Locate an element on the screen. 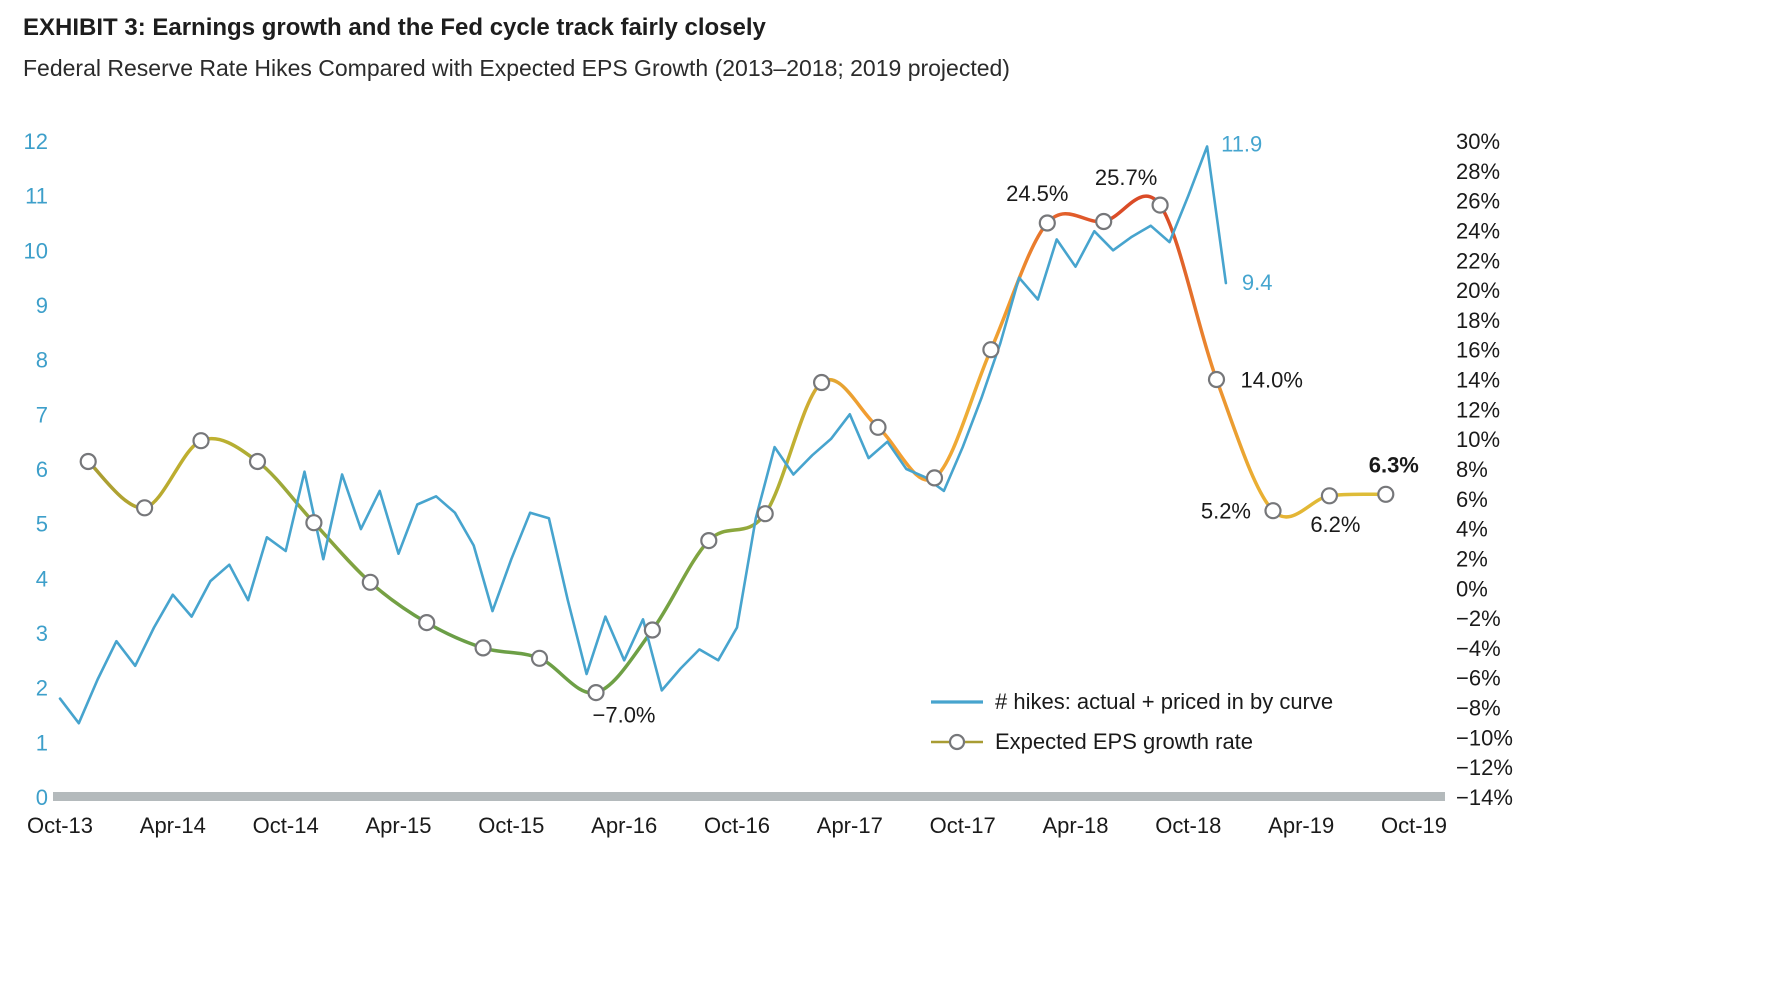 Image resolution: width=1774 pixels, height=1002 pixels. left-axis-tick-label: 5 is located at coordinates (42, 524).